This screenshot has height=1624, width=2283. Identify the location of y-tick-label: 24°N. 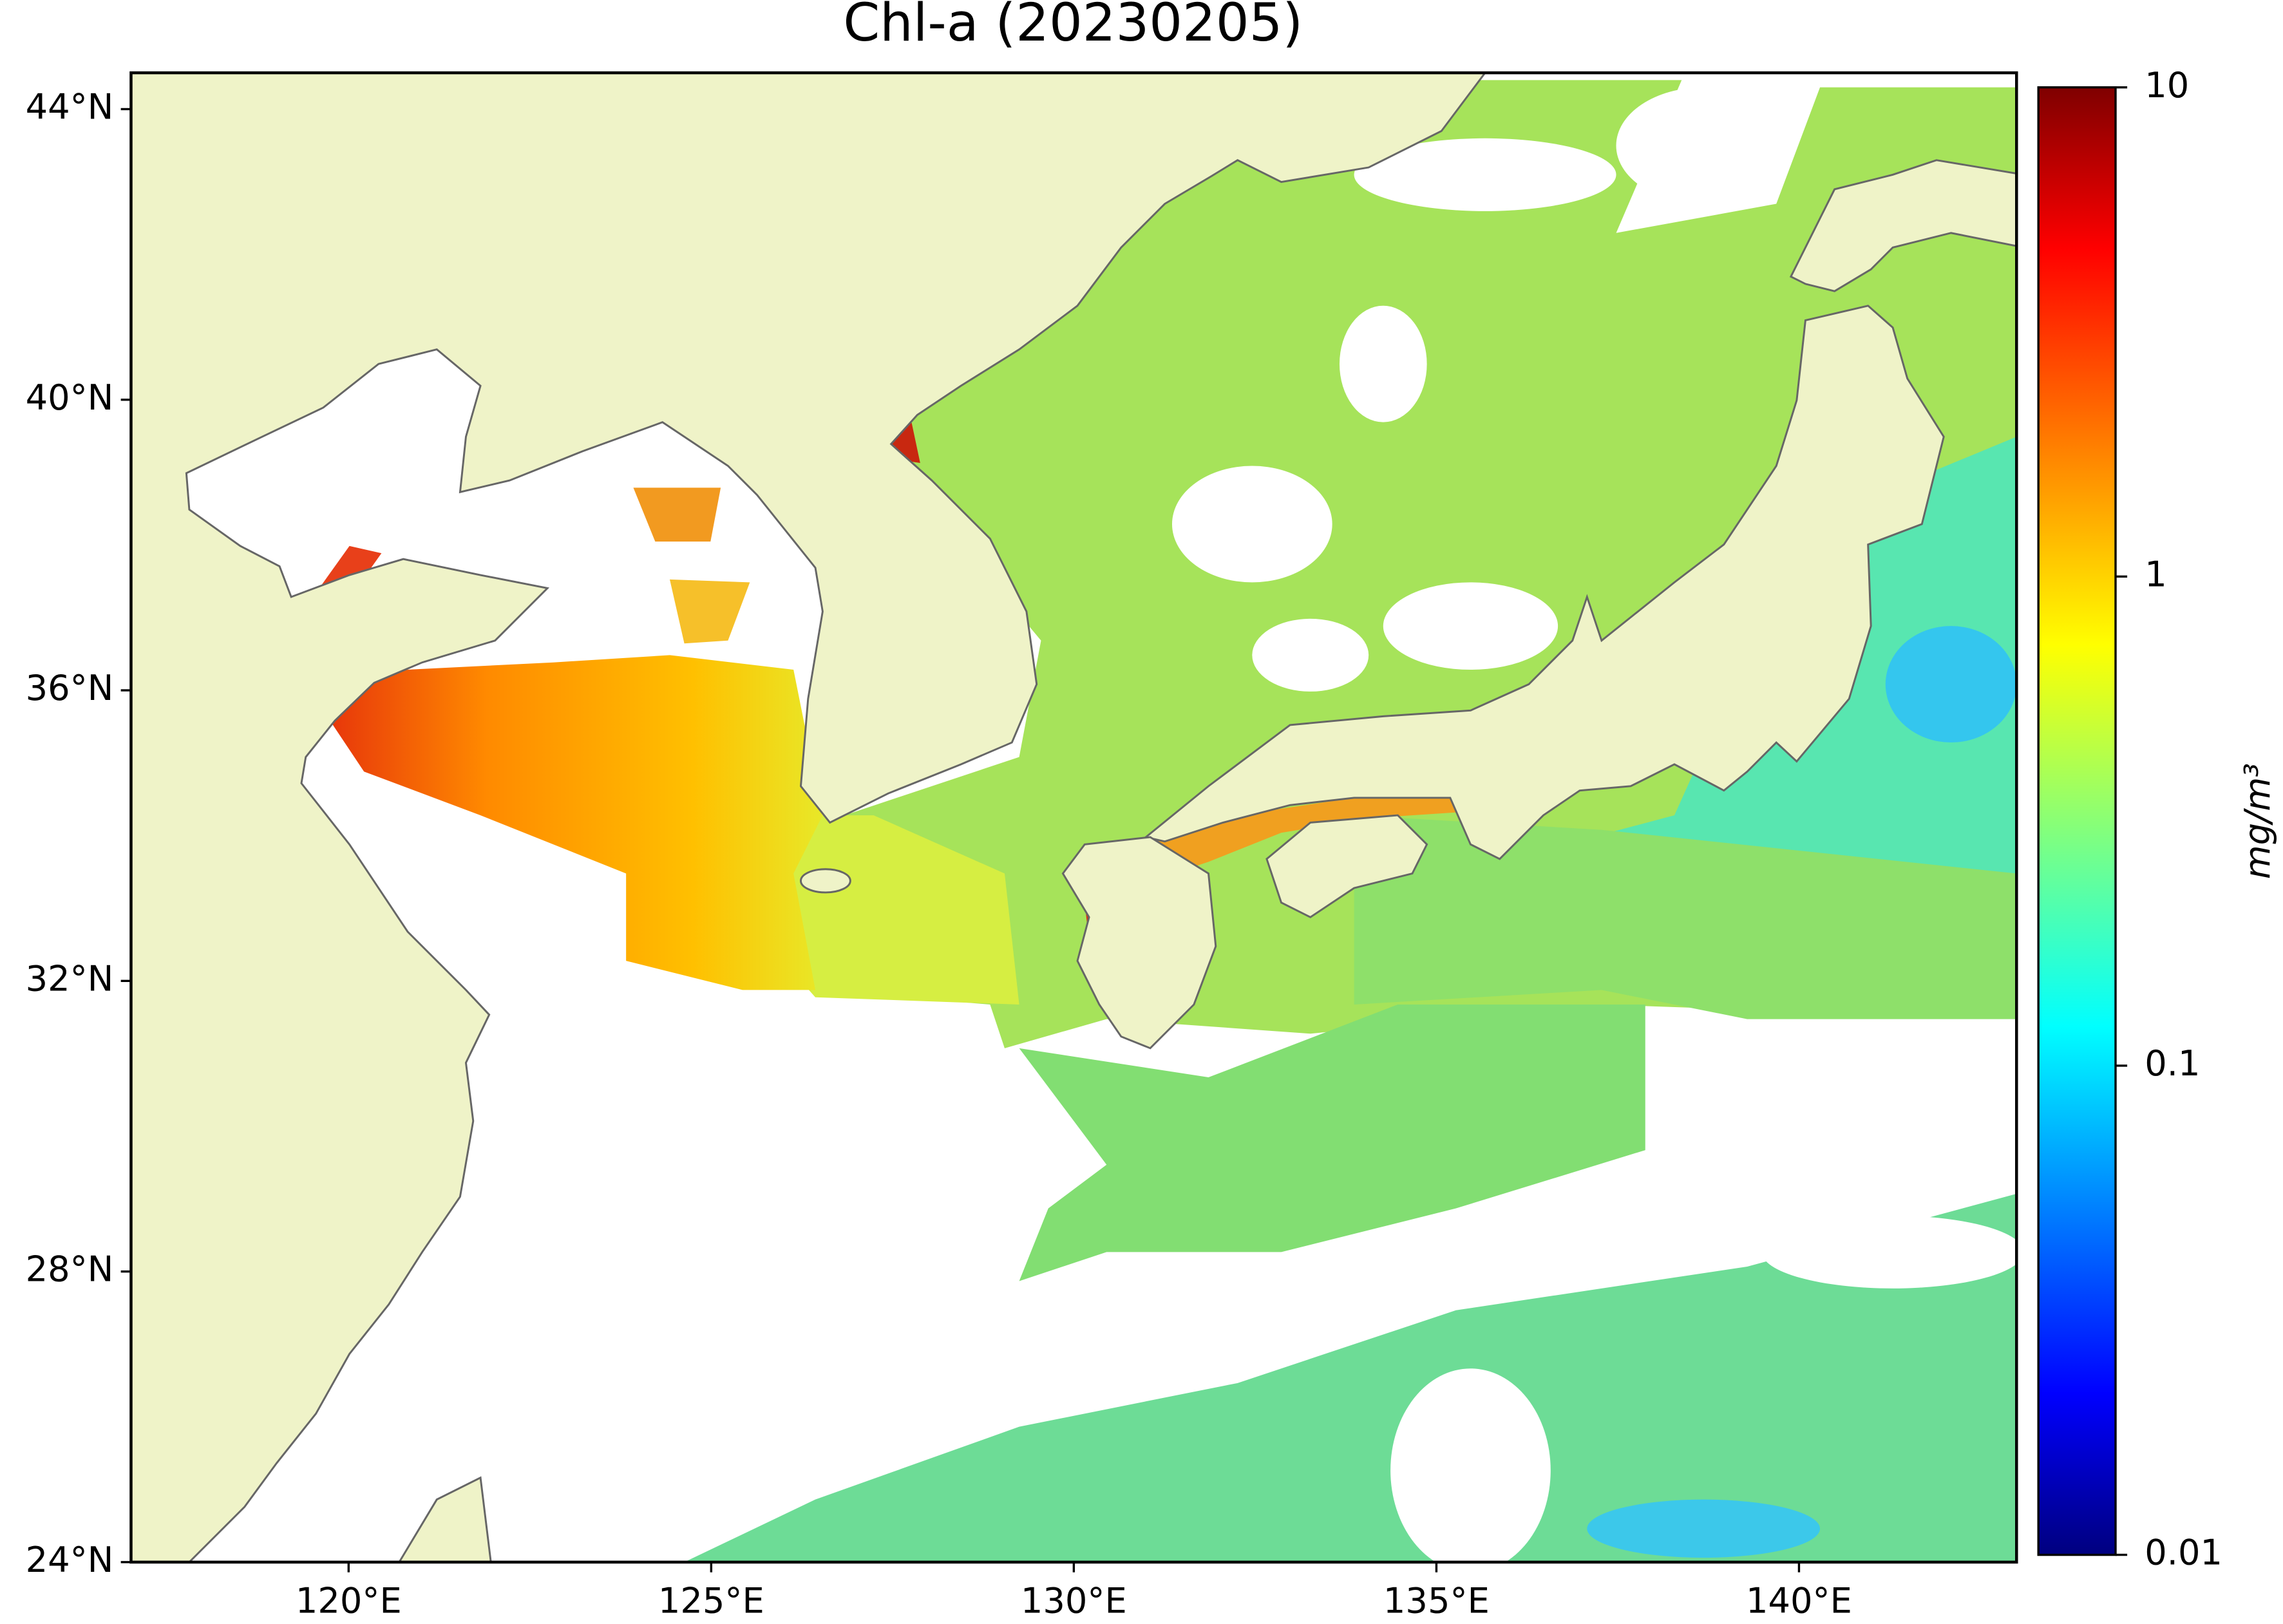
(70, 1560).